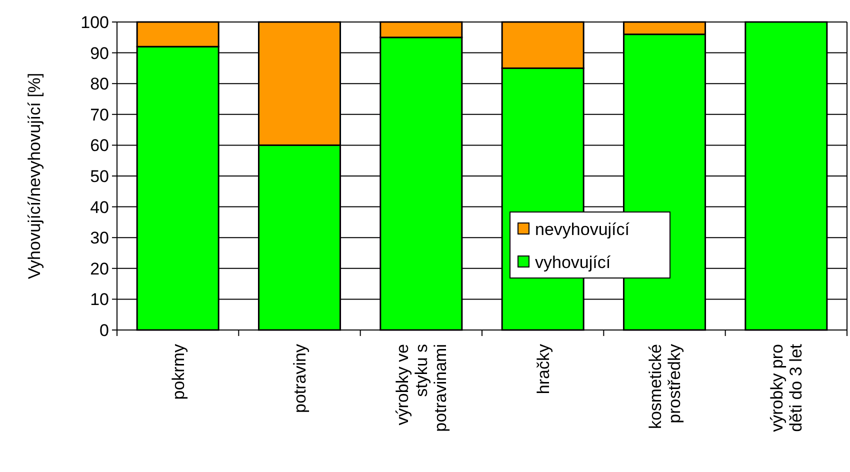  What do you see at coordinates (421, 388) in the screenshot?
I see `x-tick-label: výrobky ve styku s potravinami` at bounding box center [421, 388].